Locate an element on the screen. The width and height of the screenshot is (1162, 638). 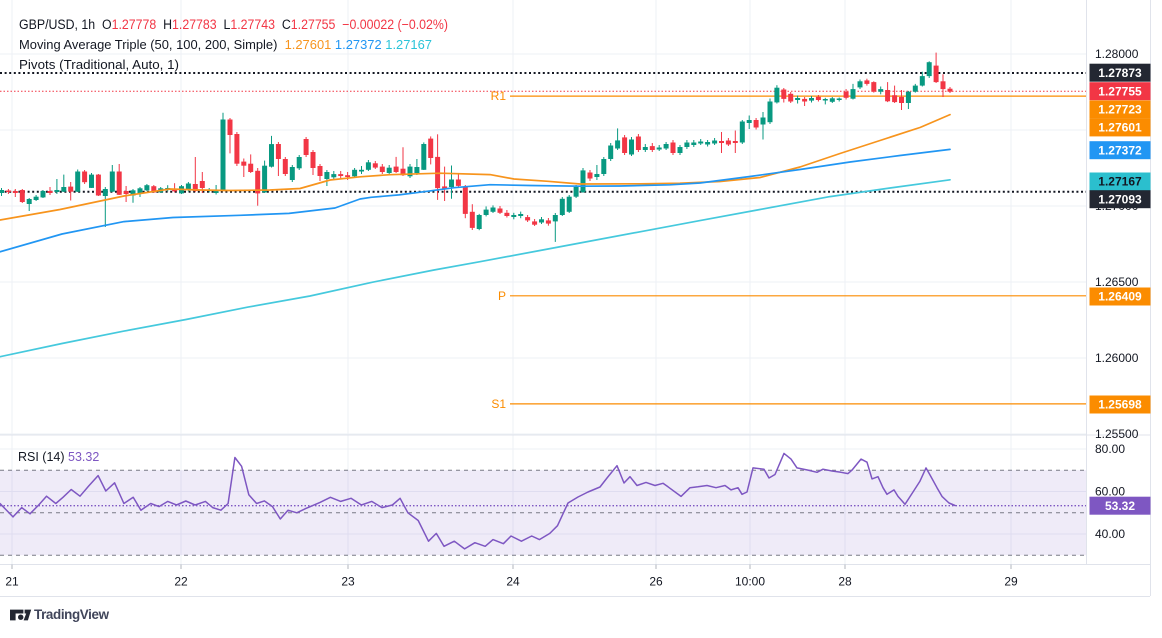
svg-text: 80.00 is located at coordinates (1110, 449).